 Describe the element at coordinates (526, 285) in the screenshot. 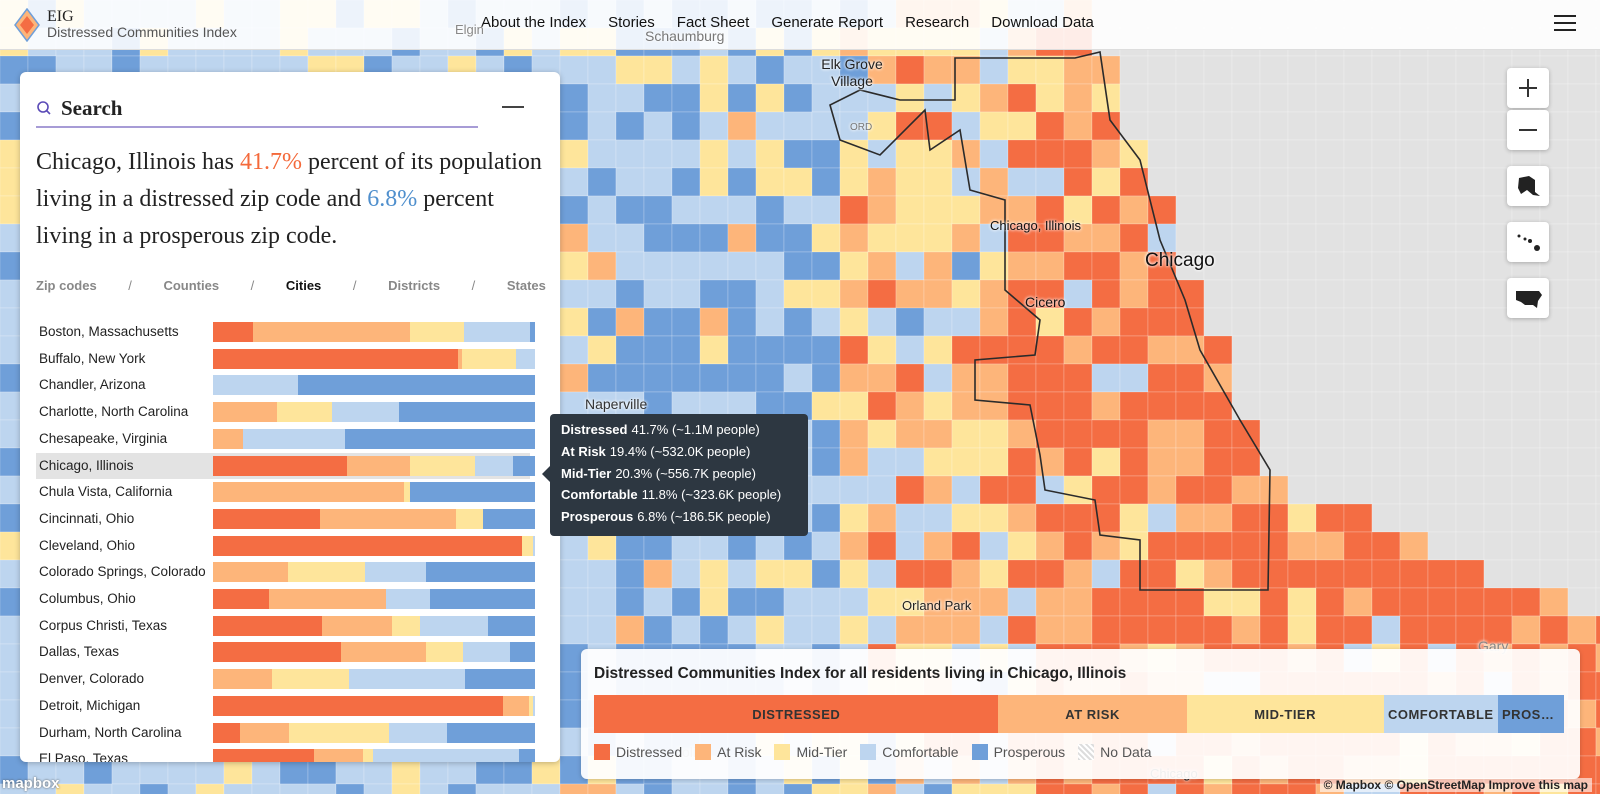

I see `tab: States` at that location.